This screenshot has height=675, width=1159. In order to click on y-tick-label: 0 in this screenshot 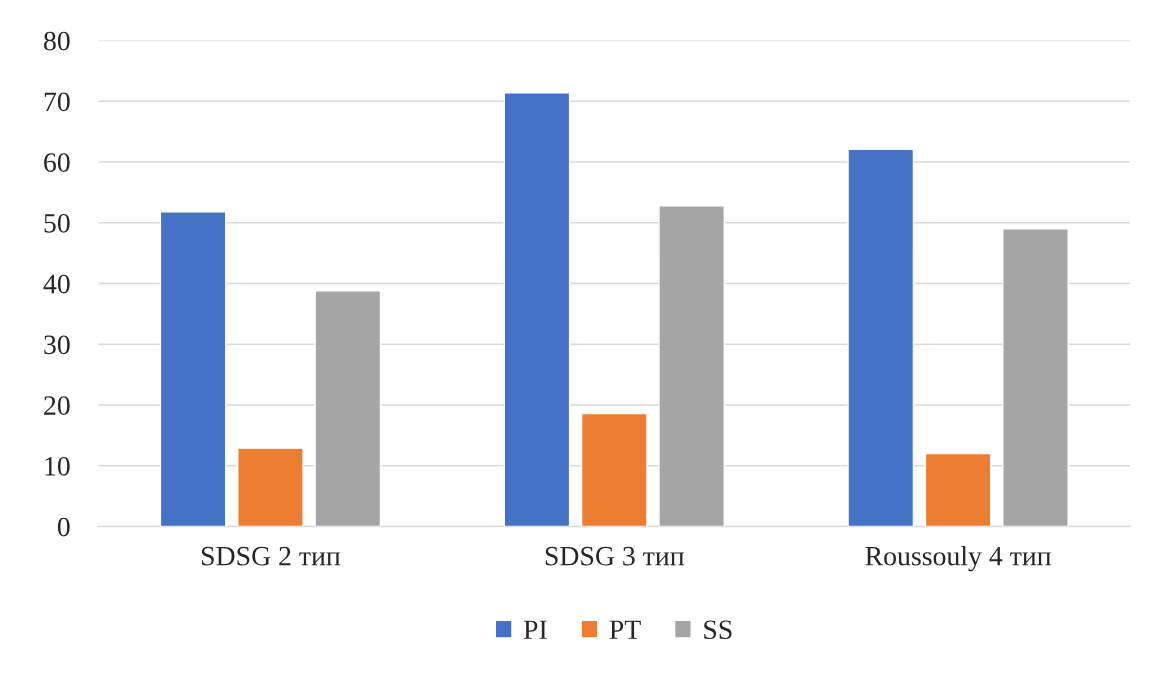, I will do `click(63, 527)`.